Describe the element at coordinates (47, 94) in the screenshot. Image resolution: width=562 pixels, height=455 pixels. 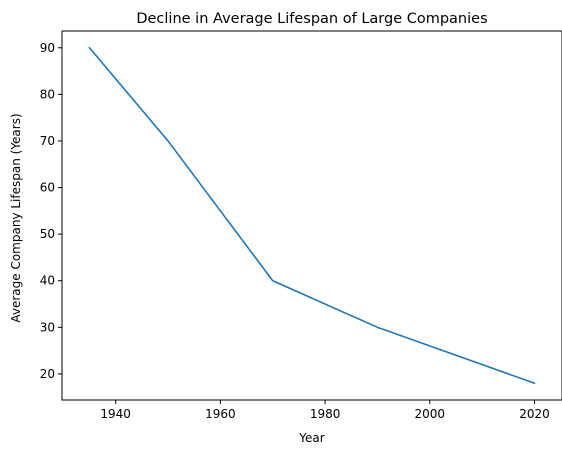
I see `y-tick-label: 80` at that location.